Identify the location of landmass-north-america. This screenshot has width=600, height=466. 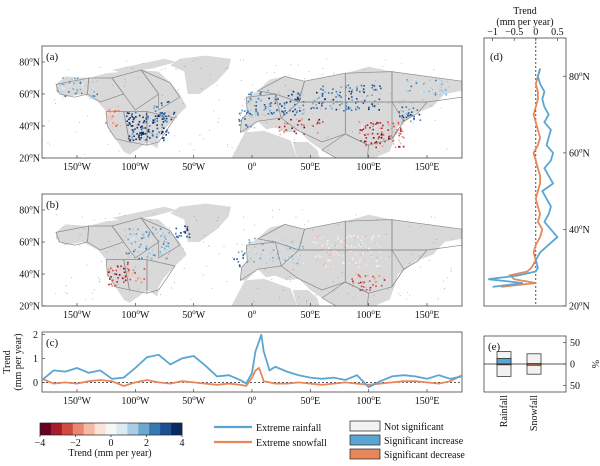
(121, 260).